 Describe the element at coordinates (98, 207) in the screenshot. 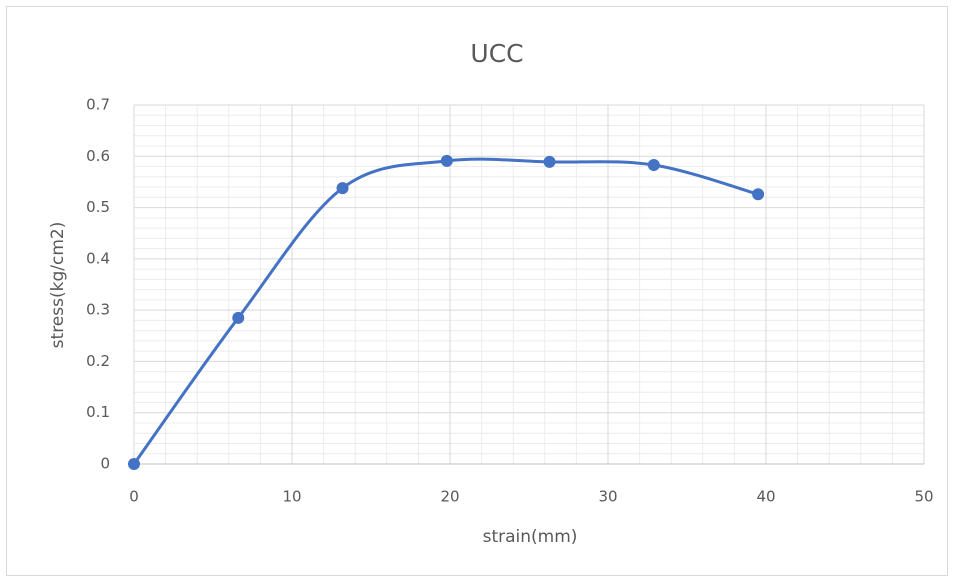

I see `y-tick-label: 0.5` at that location.